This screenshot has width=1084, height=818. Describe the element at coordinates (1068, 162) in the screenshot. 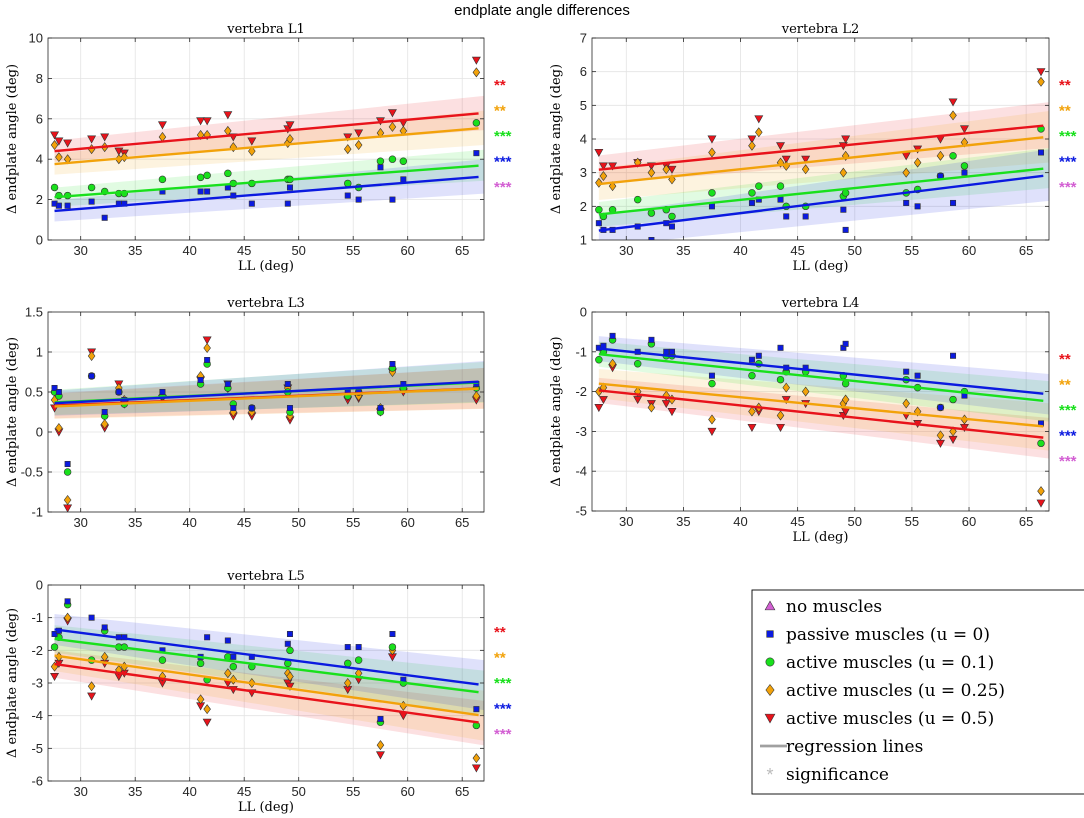

I see `significance-marker-passive: ***` at that location.